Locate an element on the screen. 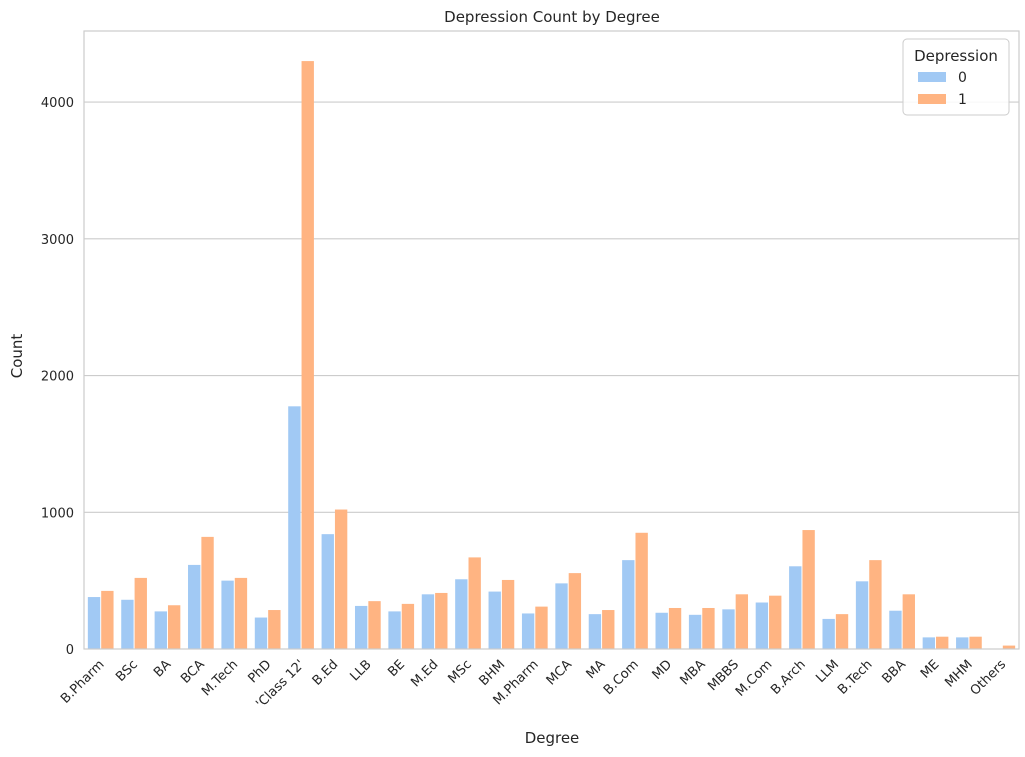 The height and width of the screenshot is (757, 1025). bar-B.Pharm-0 is located at coordinates (94, 623).